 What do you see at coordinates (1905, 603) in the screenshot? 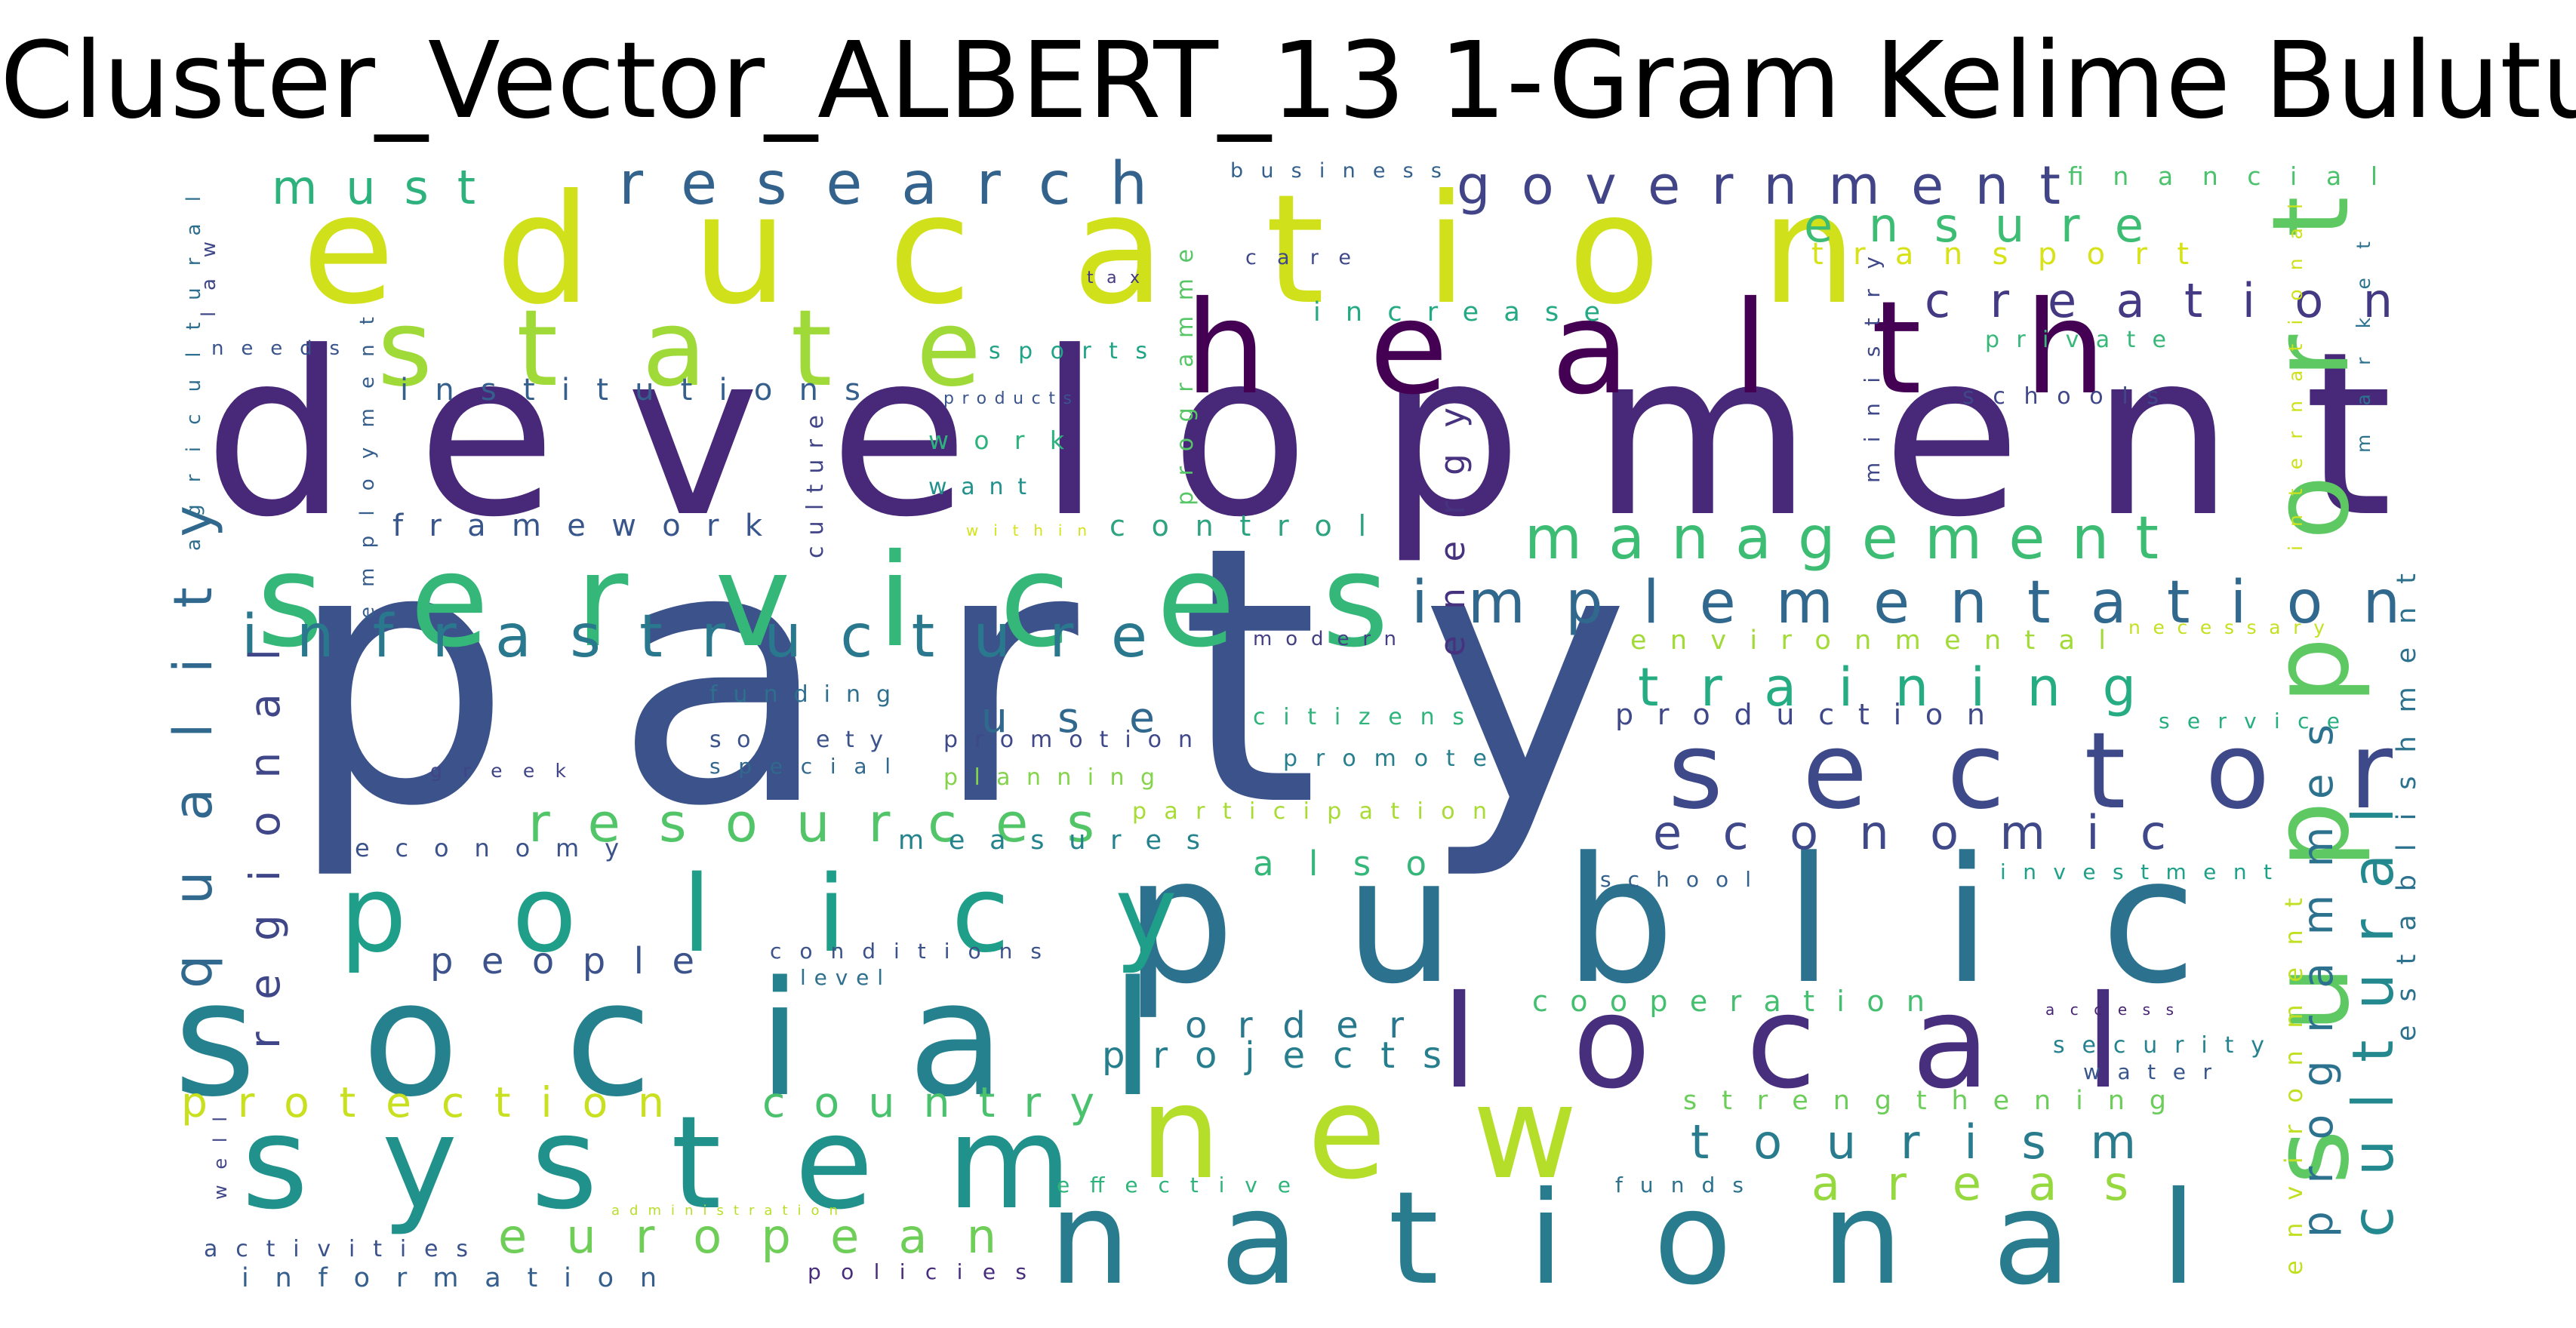
I see `word-implementation: implementation` at bounding box center [1905, 603].